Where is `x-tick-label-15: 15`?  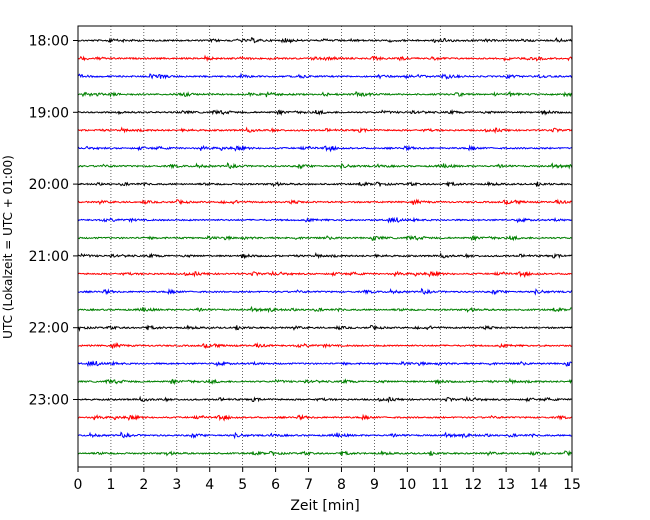
x-tick-label-15: 15 is located at coordinates (572, 485).